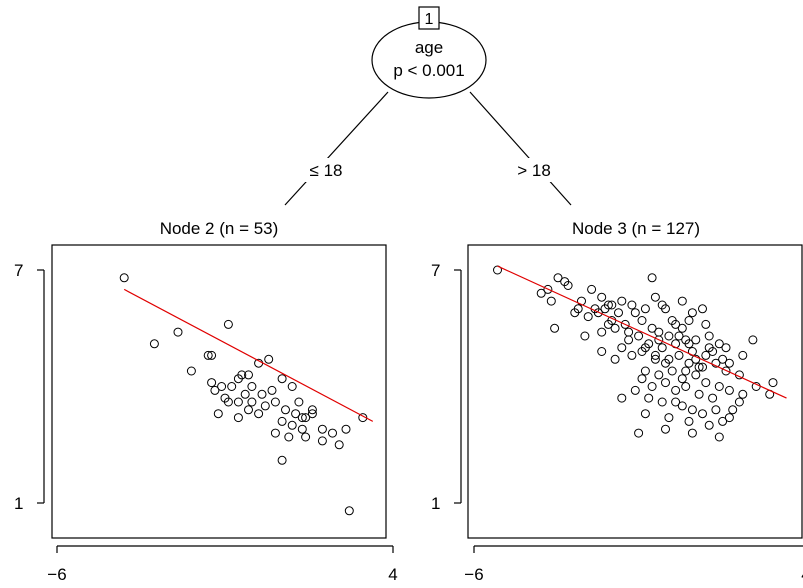 Image resolution: width=803 pixels, height=588 pixels. Describe the element at coordinates (428, 70) in the screenshot. I see `root-node-pvalue: p < 0.001` at that location.